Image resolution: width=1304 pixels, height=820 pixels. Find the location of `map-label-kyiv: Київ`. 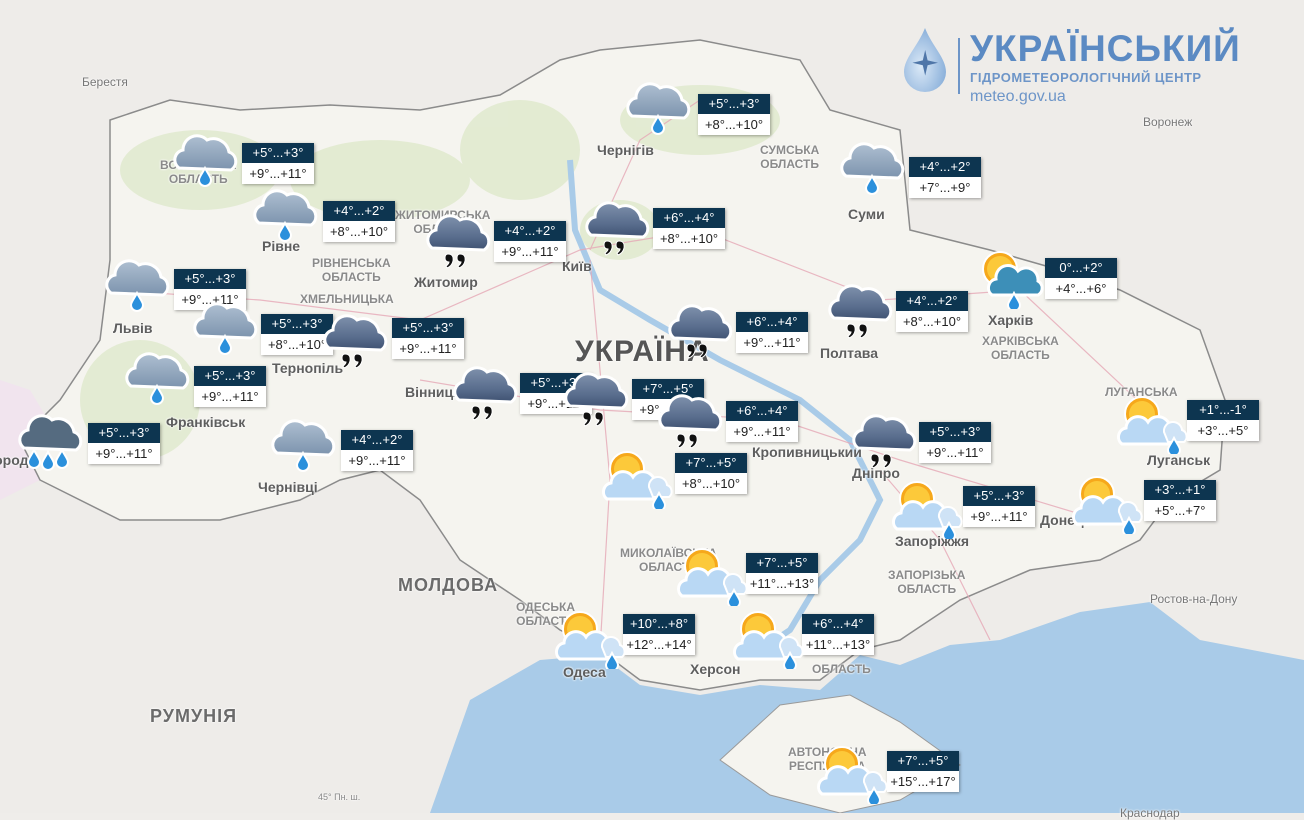

map-label-kyiv: Київ is located at coordinates (577, 266).